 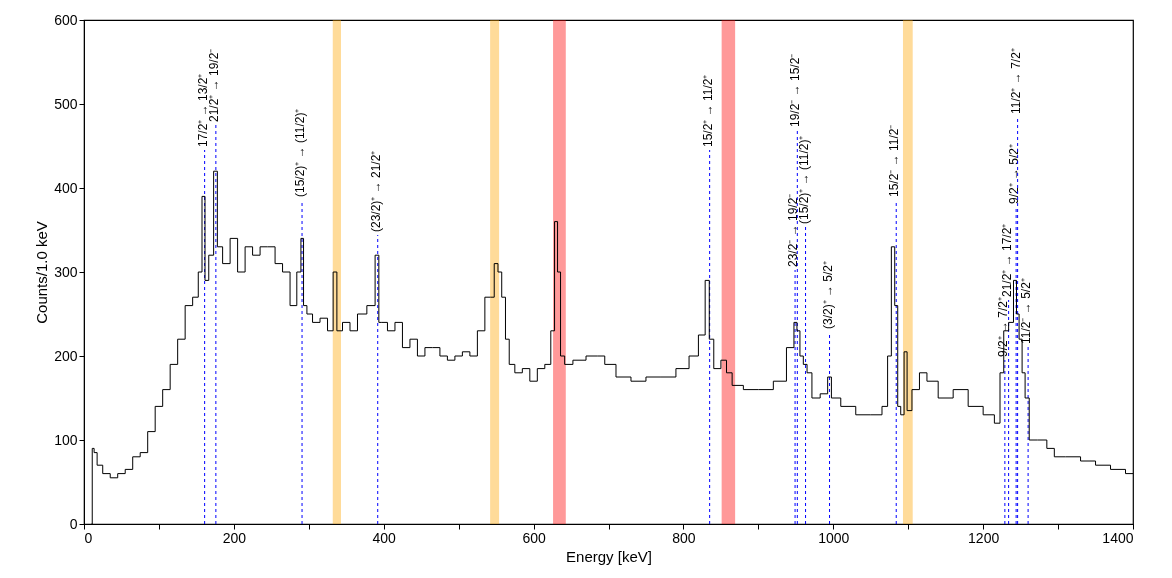 I want to click on y-tick-label: 0, so click(x=73, y=523).